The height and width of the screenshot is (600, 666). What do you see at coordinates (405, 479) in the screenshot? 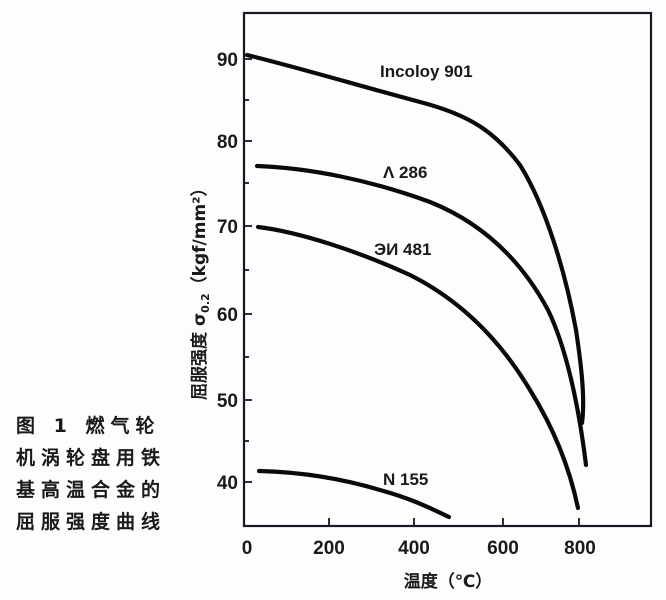
I see `label-n155: N 155` at bounding box center [405, 479].